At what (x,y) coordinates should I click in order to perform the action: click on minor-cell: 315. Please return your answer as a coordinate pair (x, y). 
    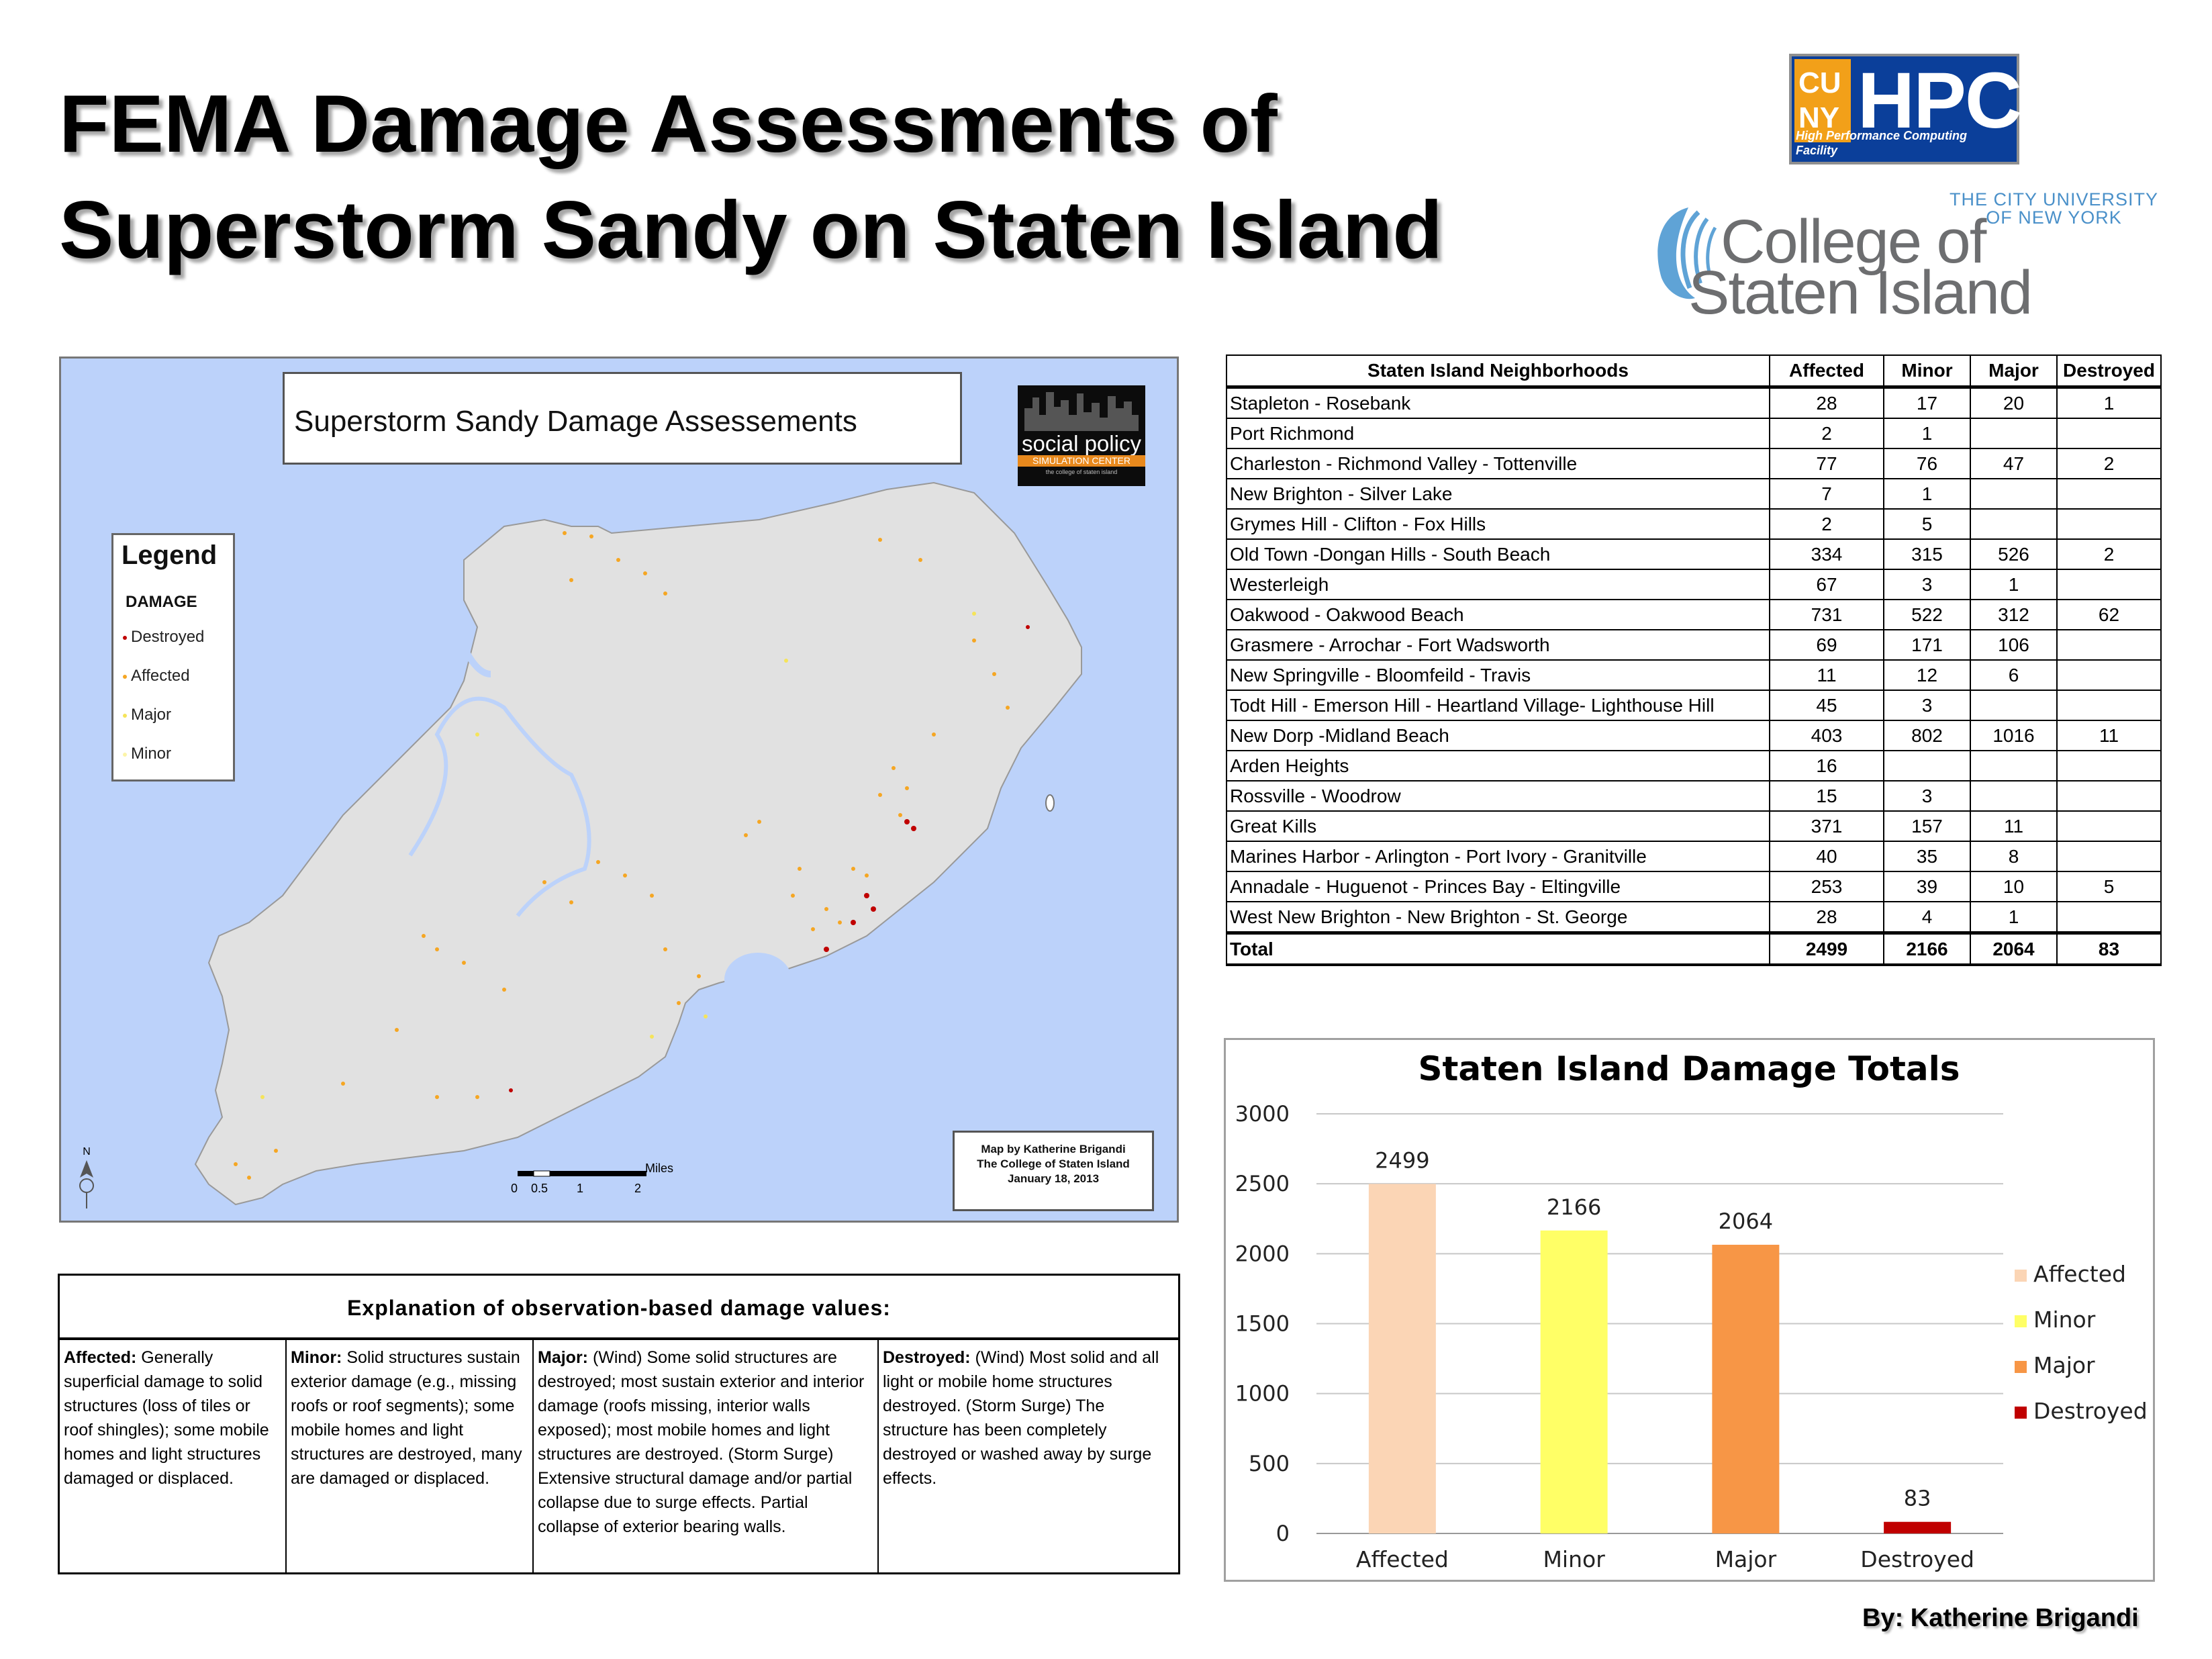
    Looking at the image, I should click on (1927, 554).